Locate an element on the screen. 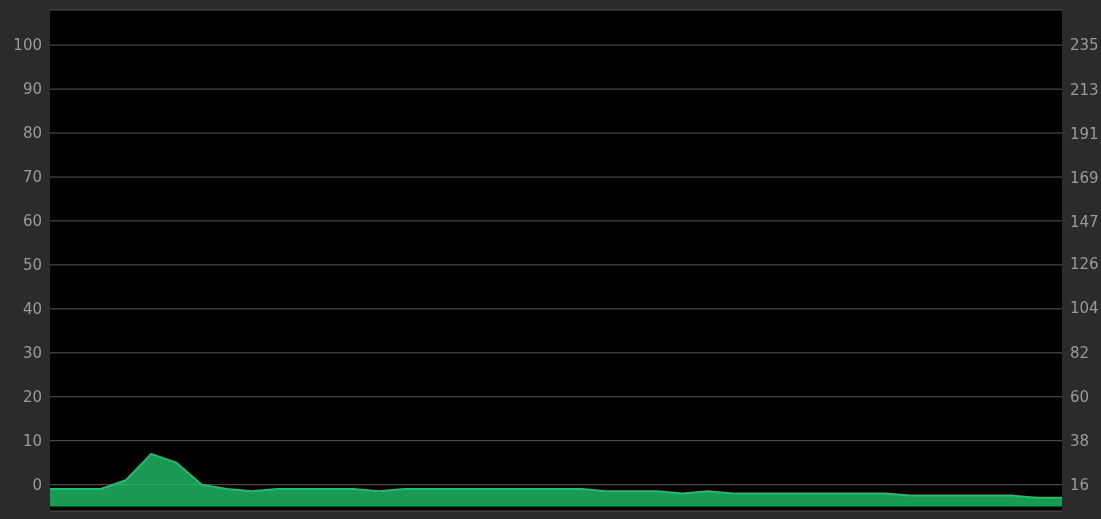 This screenshot has width=1101, height=519. y-tick-label: 0 is located at coordinates (37, 484).